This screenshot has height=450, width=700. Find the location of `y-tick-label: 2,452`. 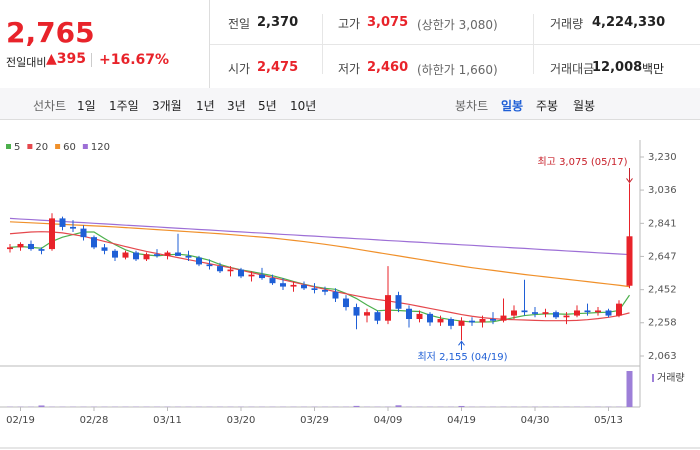

y-tick-label: 2,452 is located at coordinates (662, 290).